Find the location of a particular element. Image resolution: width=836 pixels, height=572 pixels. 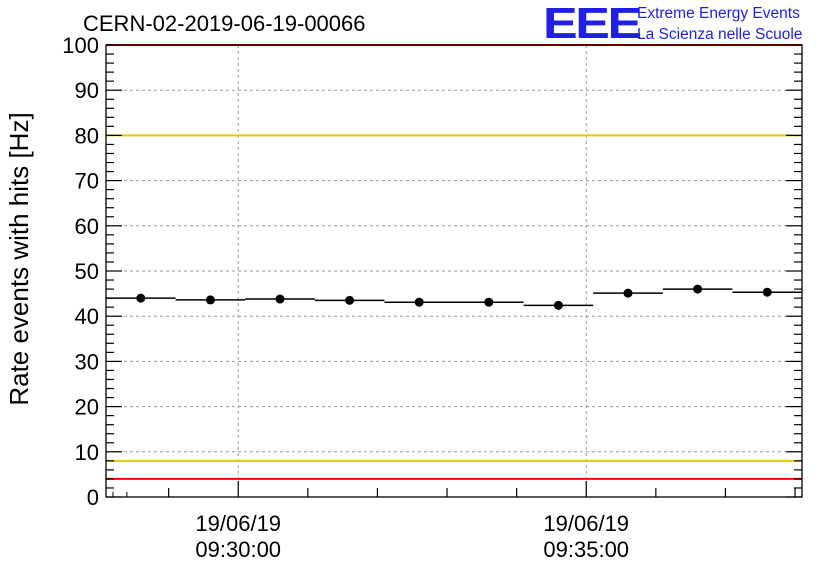

logo-tagline-2: La Scienza nelle Scuole is located at coordinates (720, 34).